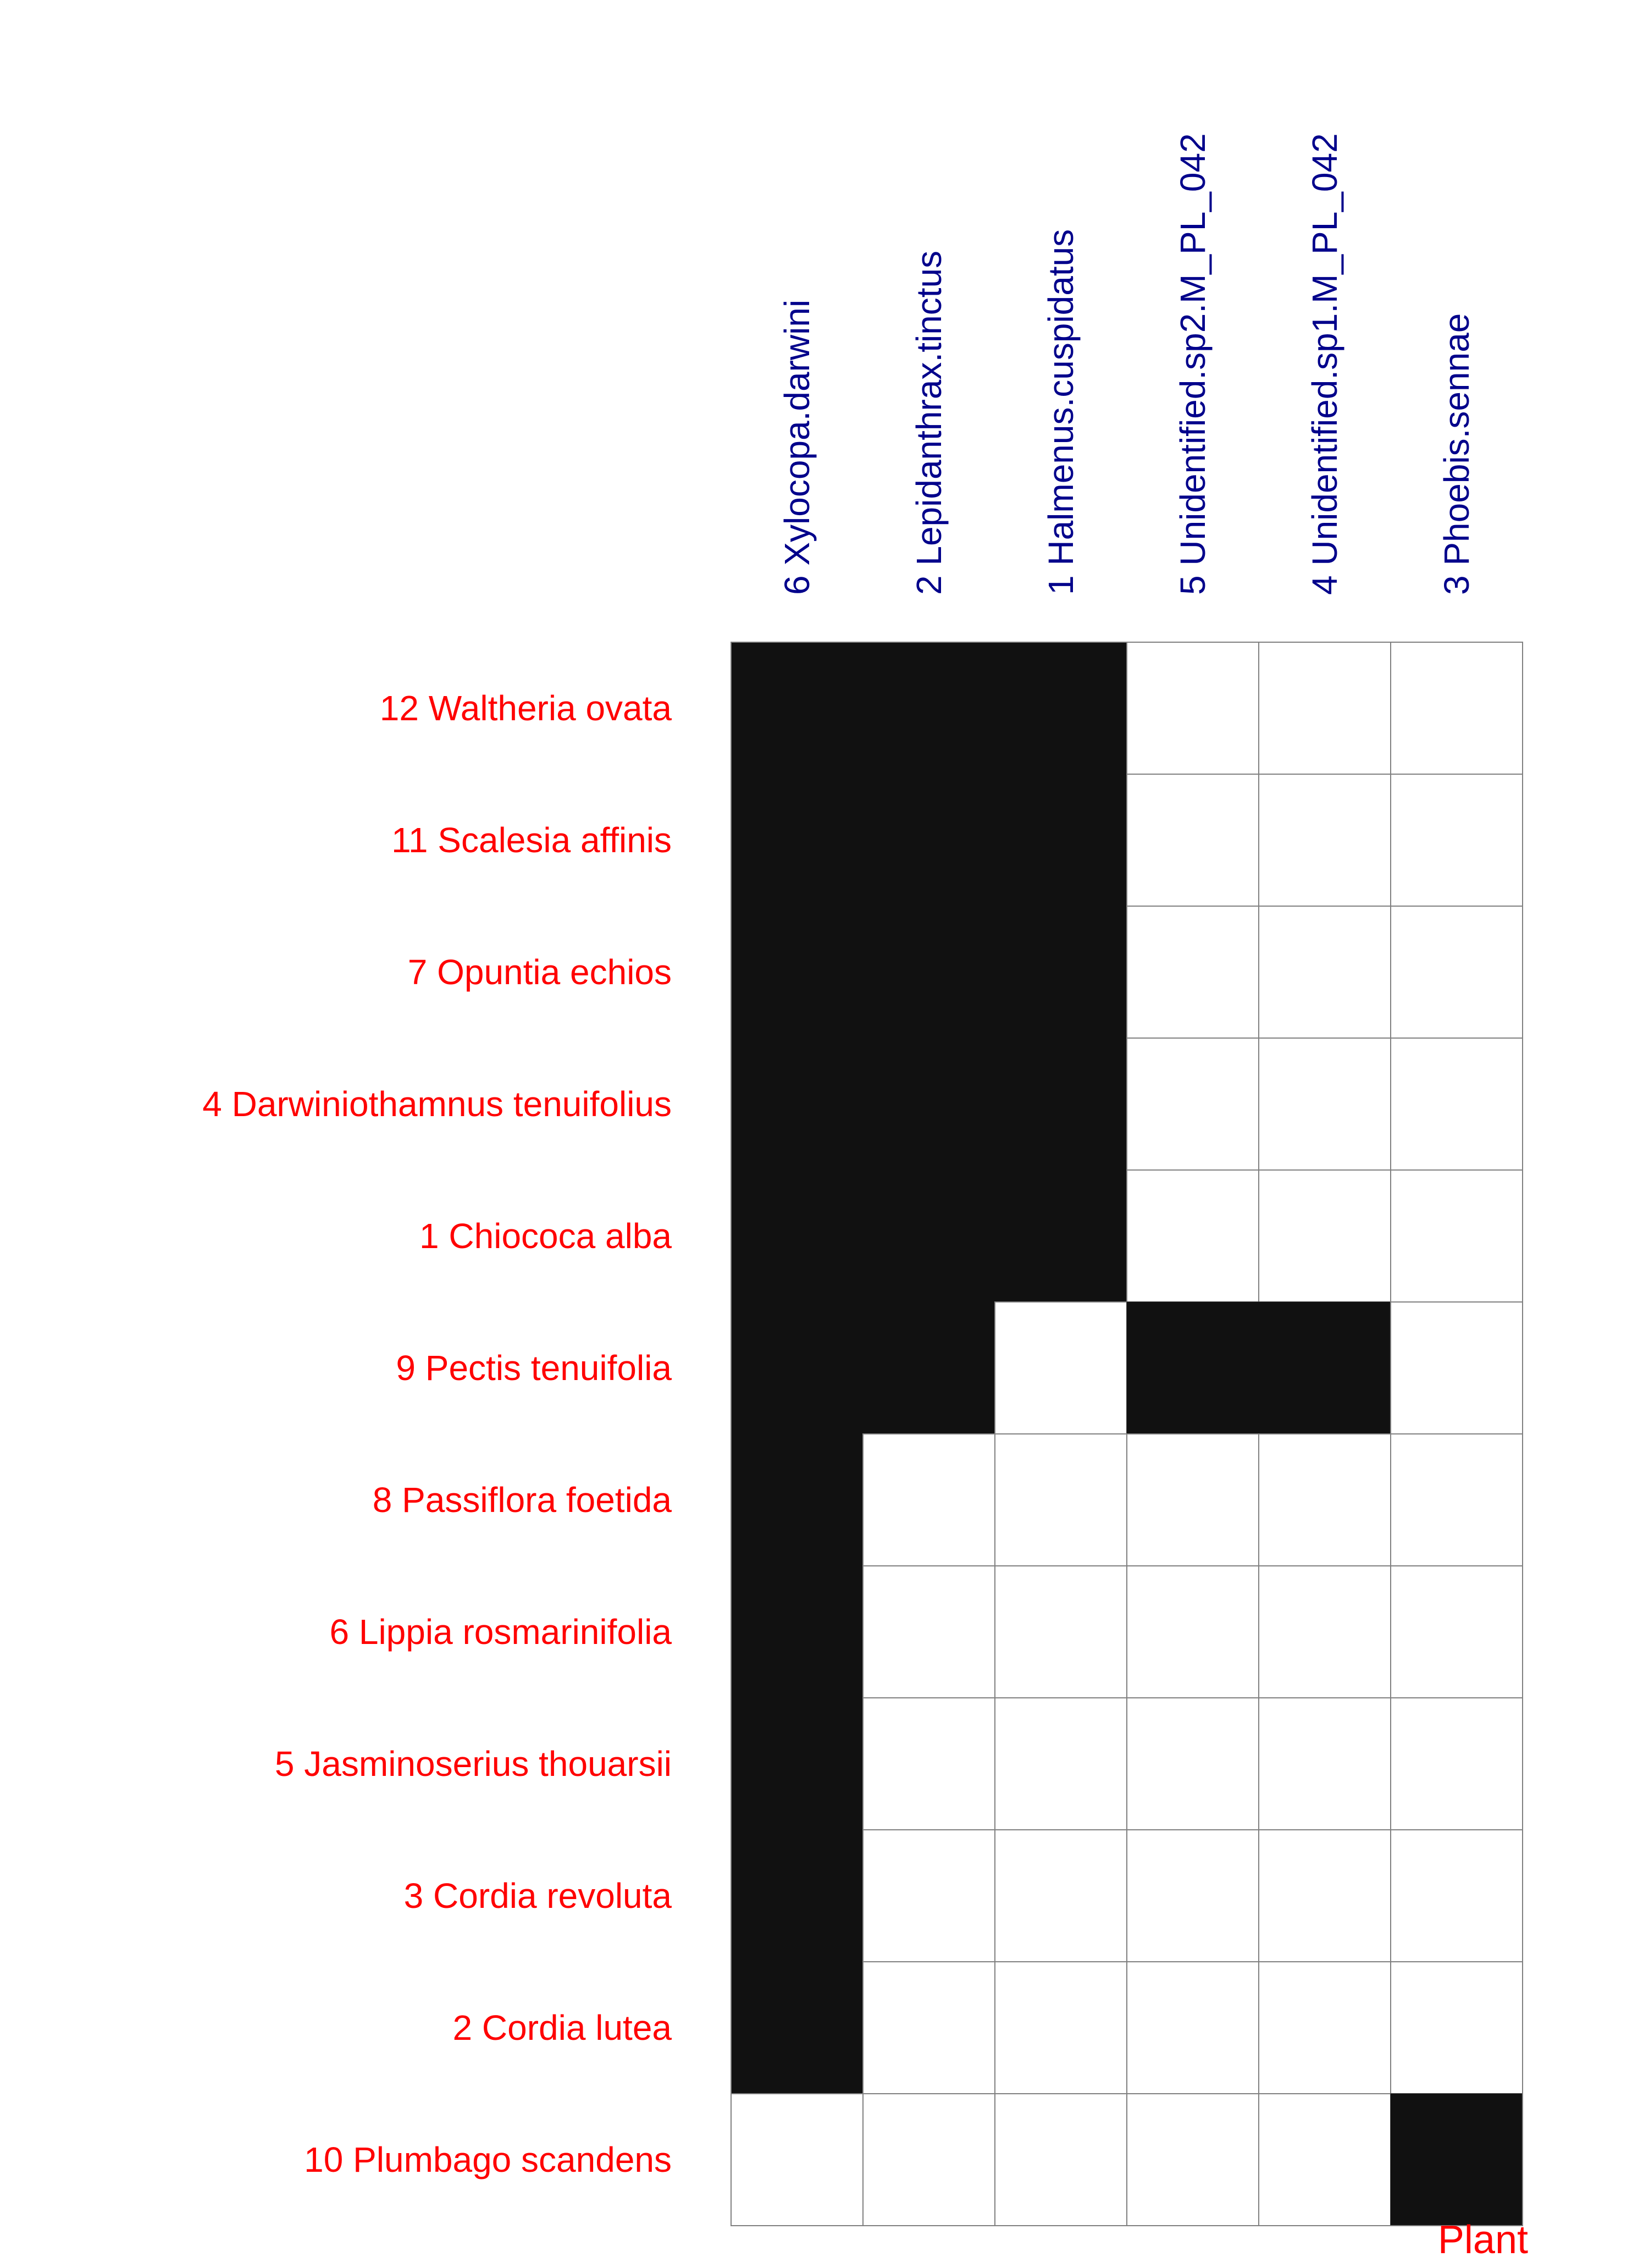 The image size is (1649, 2268). I want to click on matrix-cell-r10-c2, so click(1060, 2028).